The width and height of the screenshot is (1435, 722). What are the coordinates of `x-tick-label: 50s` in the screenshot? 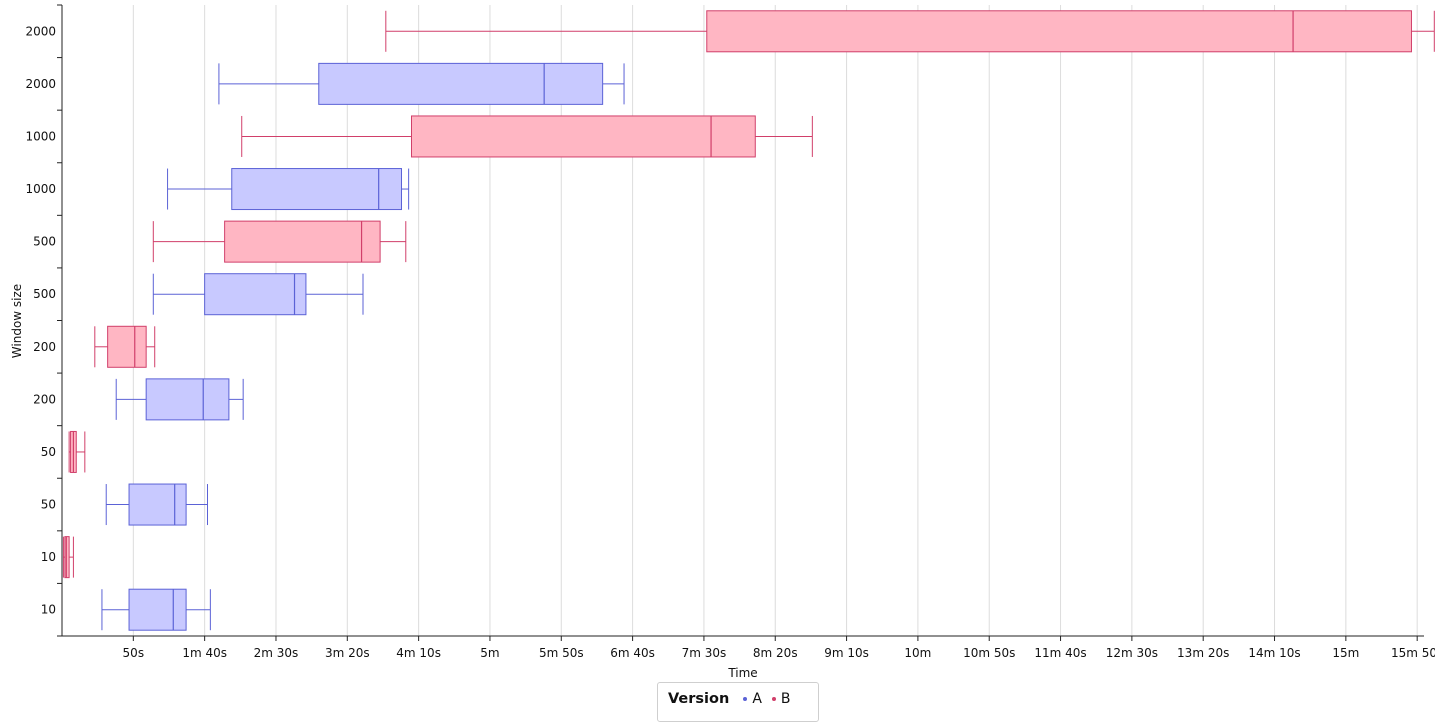 It's located at (134, 653).